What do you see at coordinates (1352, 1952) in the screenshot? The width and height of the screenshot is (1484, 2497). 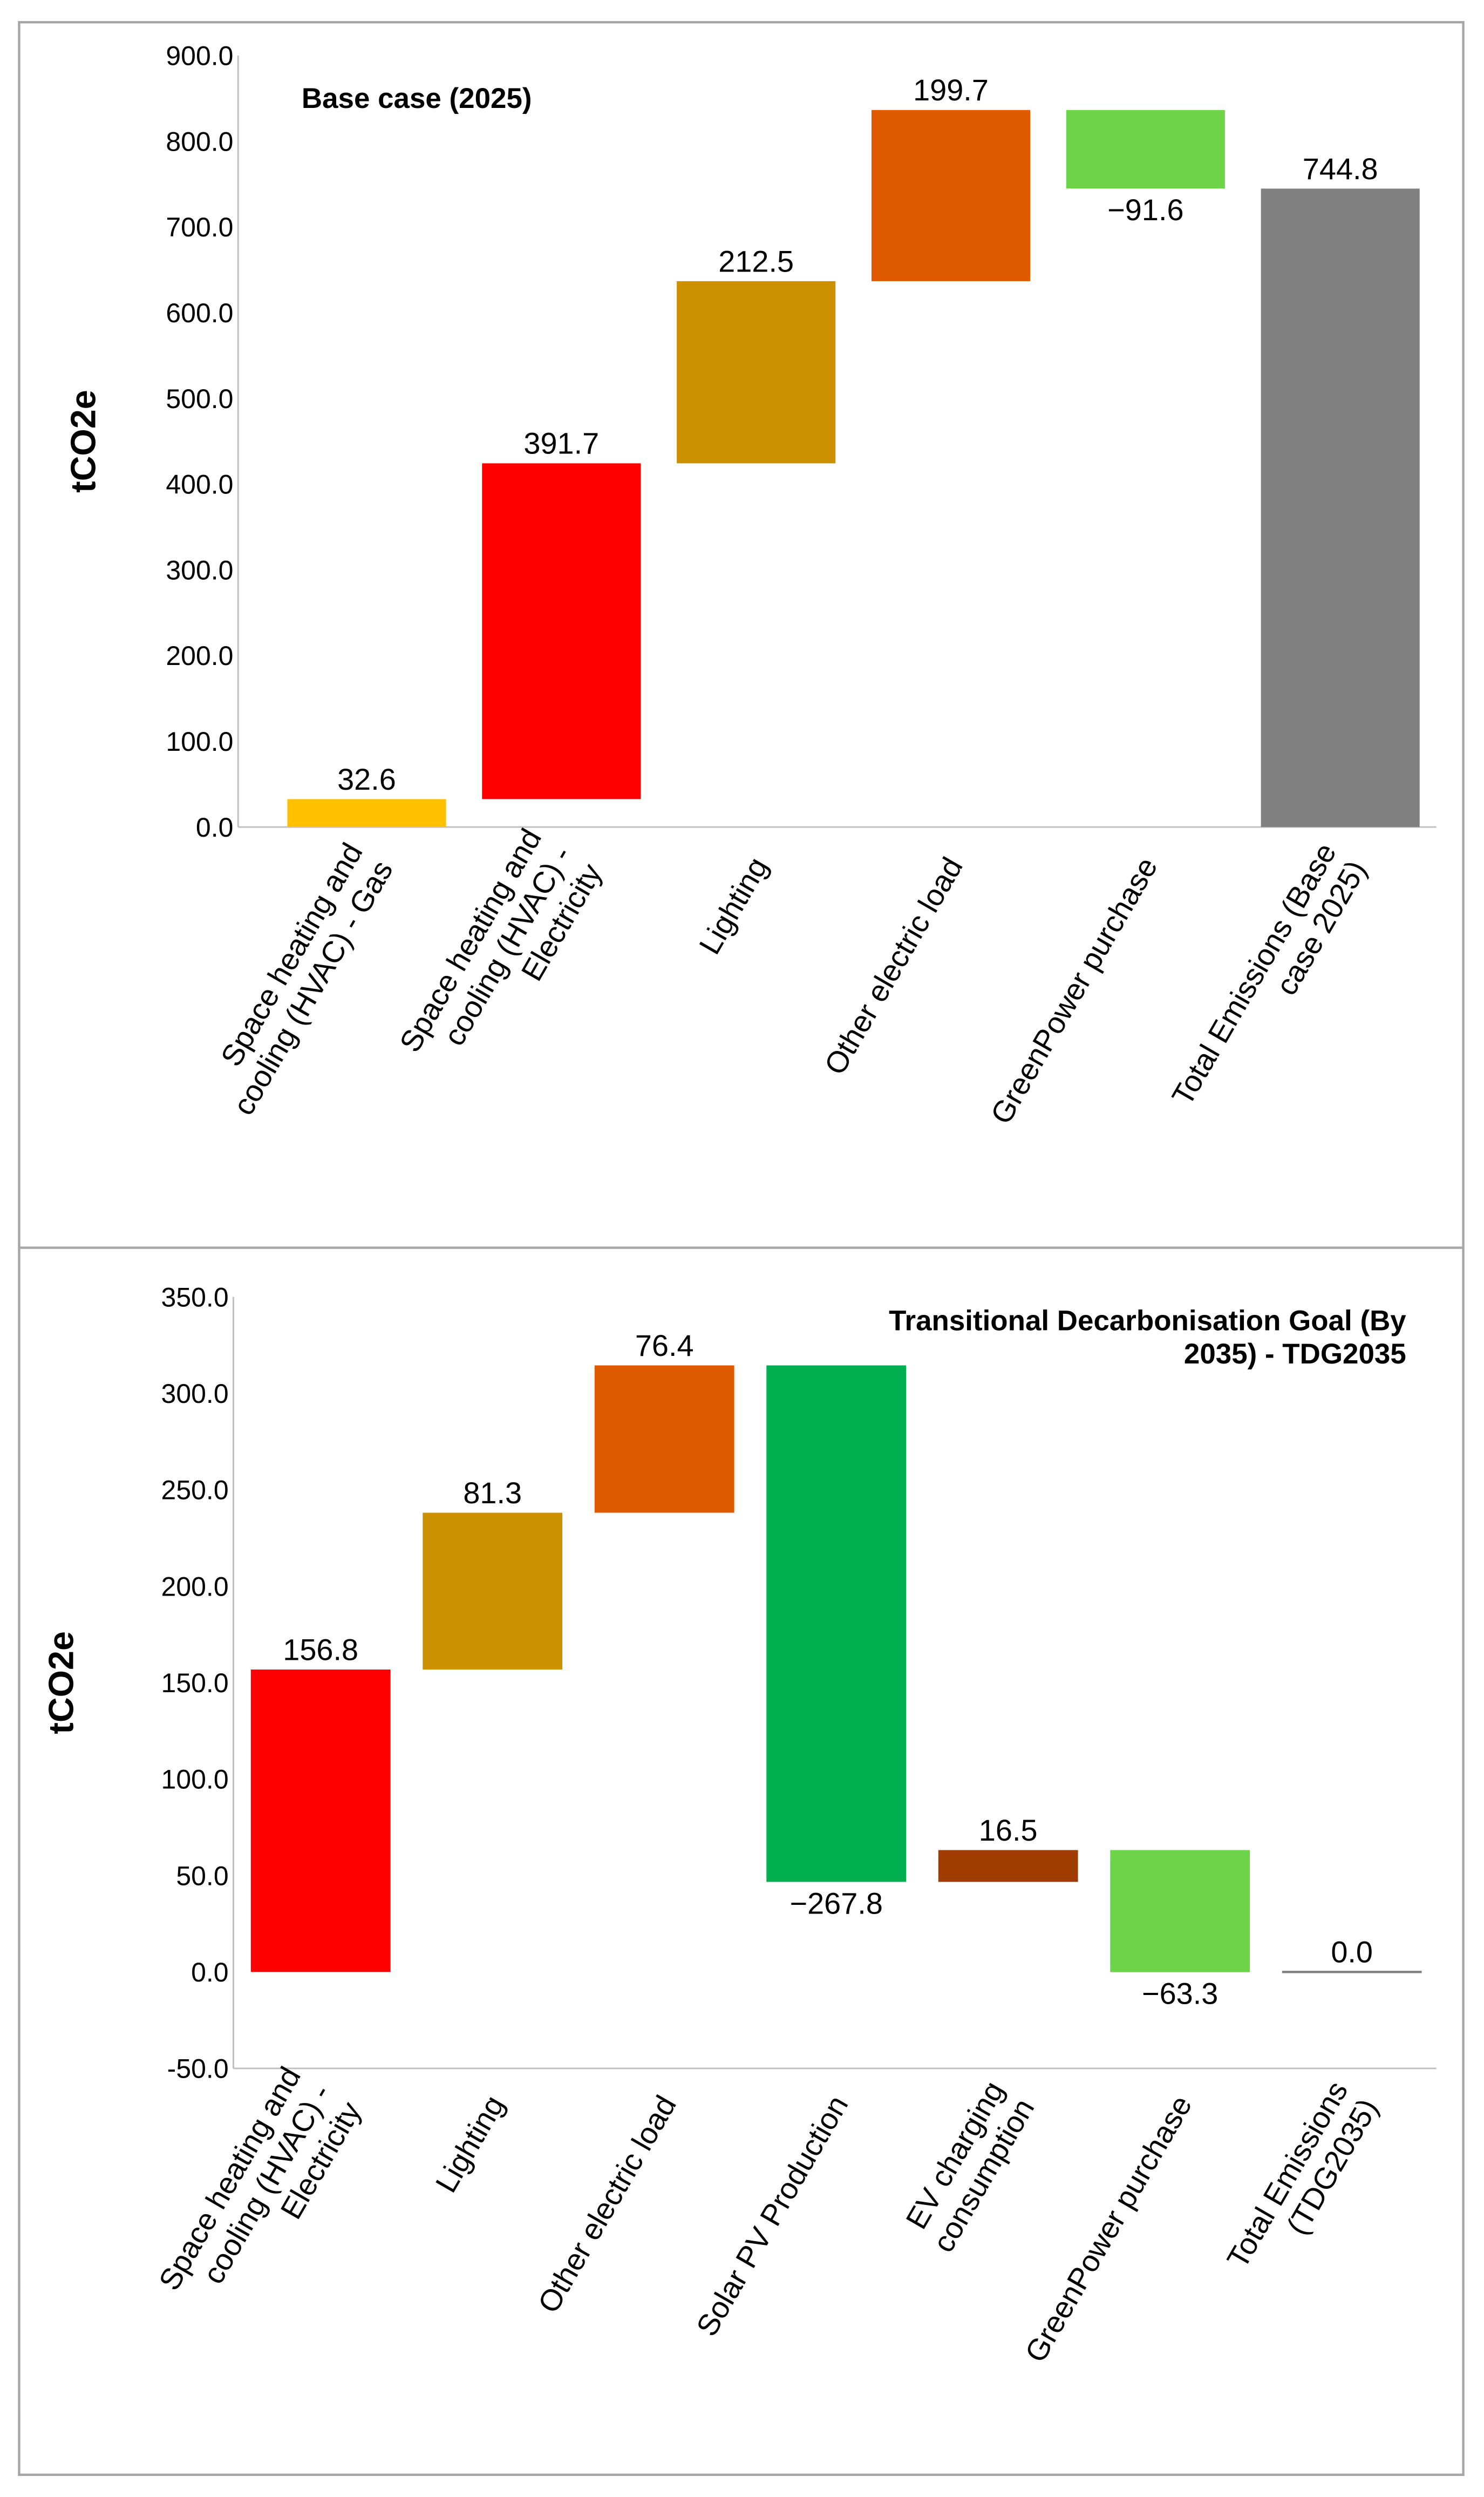 I see `data-label: 0.0` at bounding box center [1352, 1952].